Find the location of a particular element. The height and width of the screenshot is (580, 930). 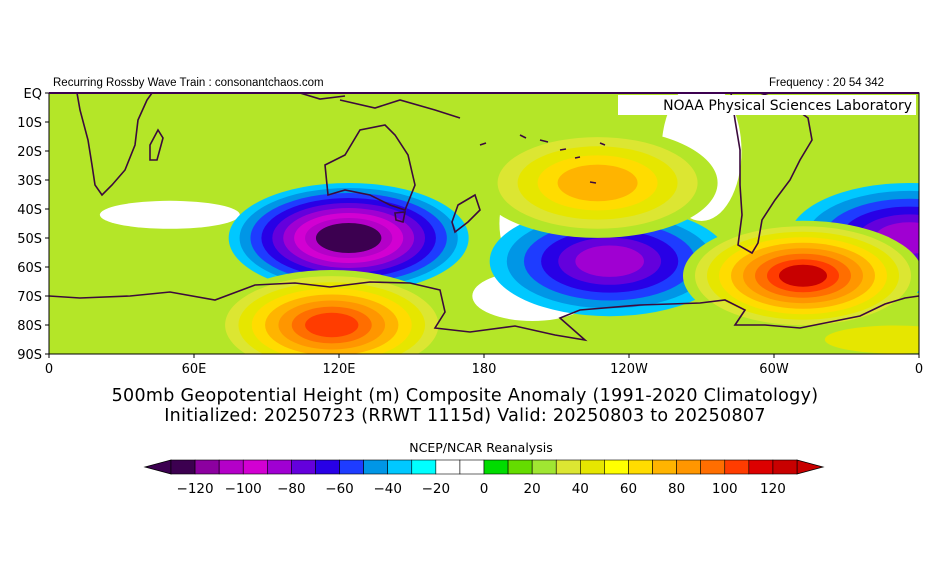

lat-label: 50S is located at coordinates (29, 239).